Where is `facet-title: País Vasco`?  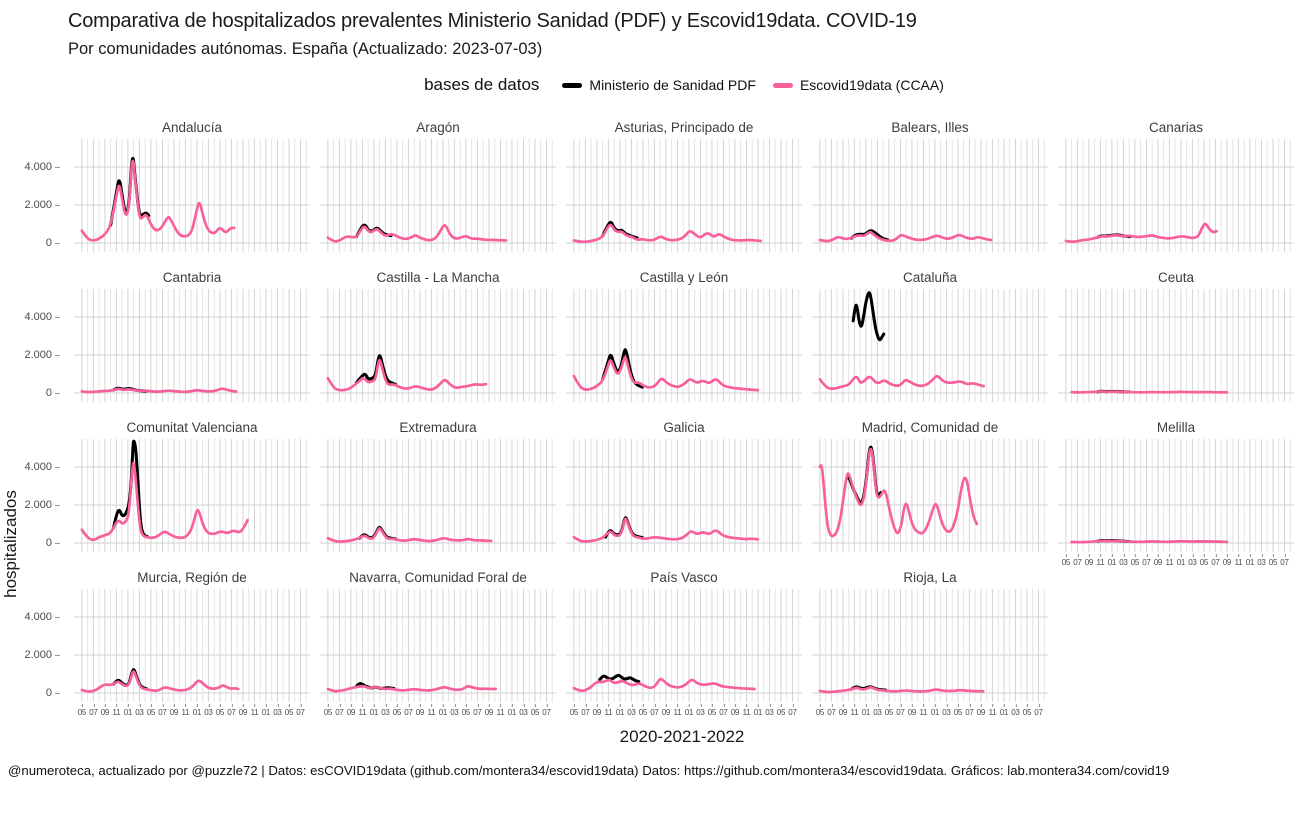
facet-title: País Vasco is located at coordinates (684, 577).